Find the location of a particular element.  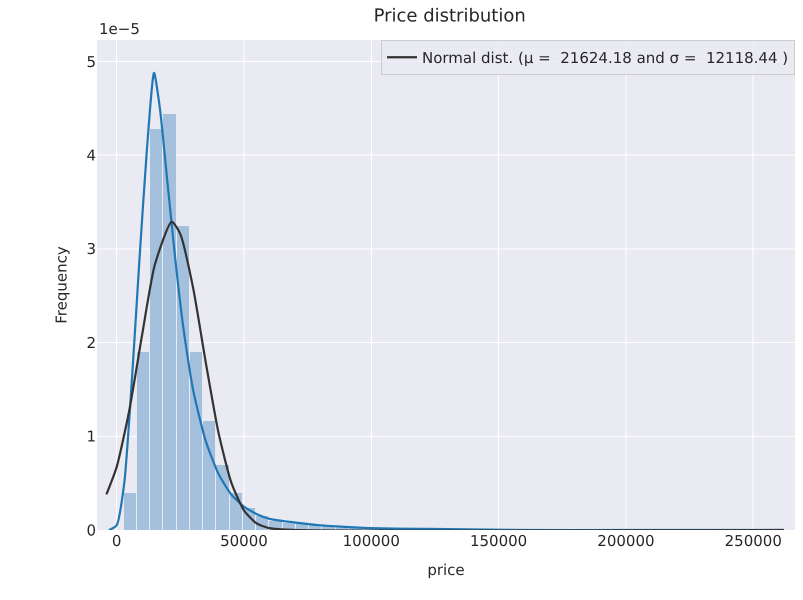

y-tick-label: 3 is located at coordinates (91, 249).